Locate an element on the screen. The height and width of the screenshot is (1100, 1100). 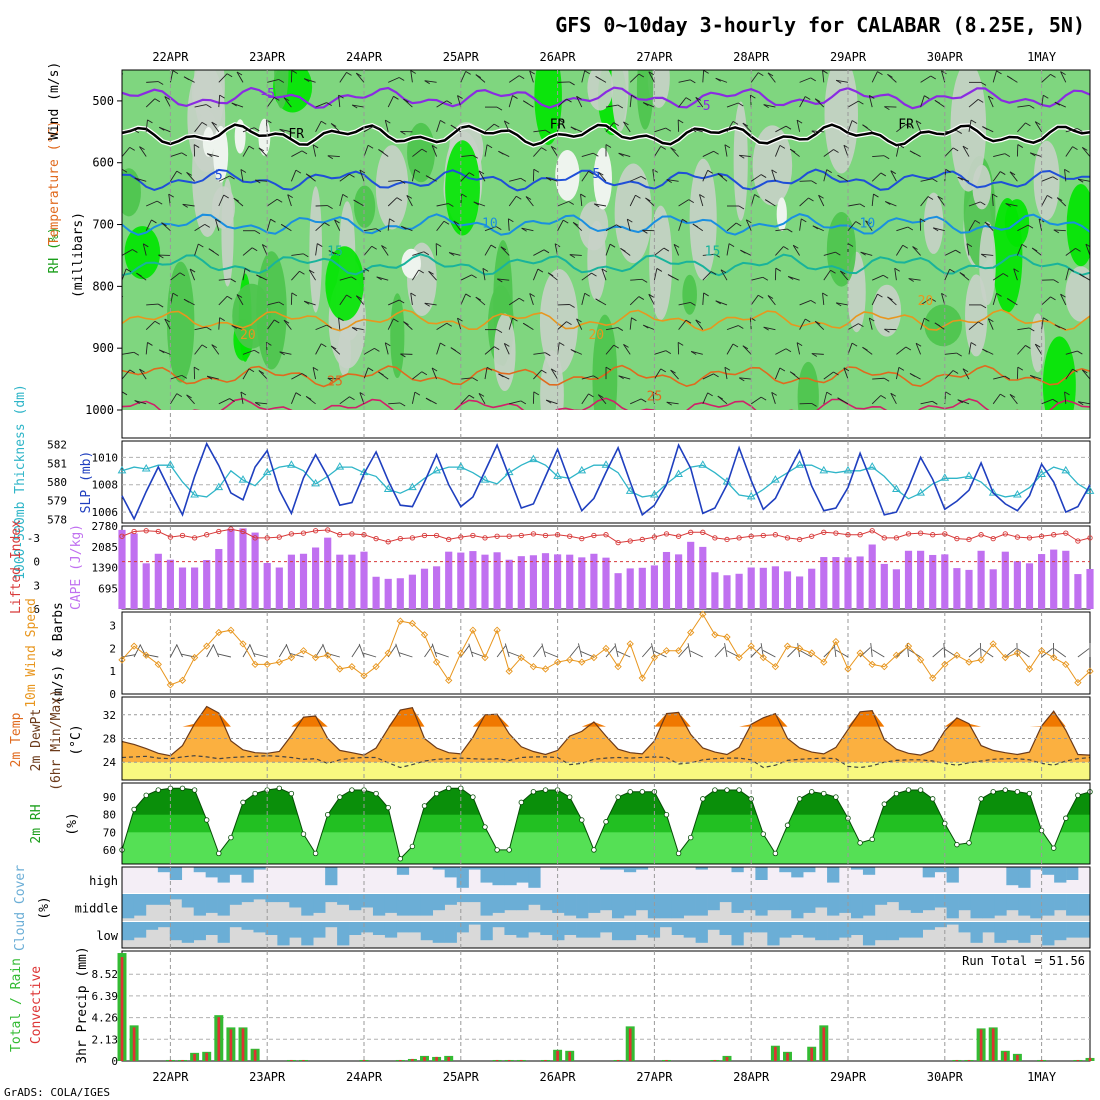
bottom-day-label-3: 25APR is located at coordinates (461, 1077).